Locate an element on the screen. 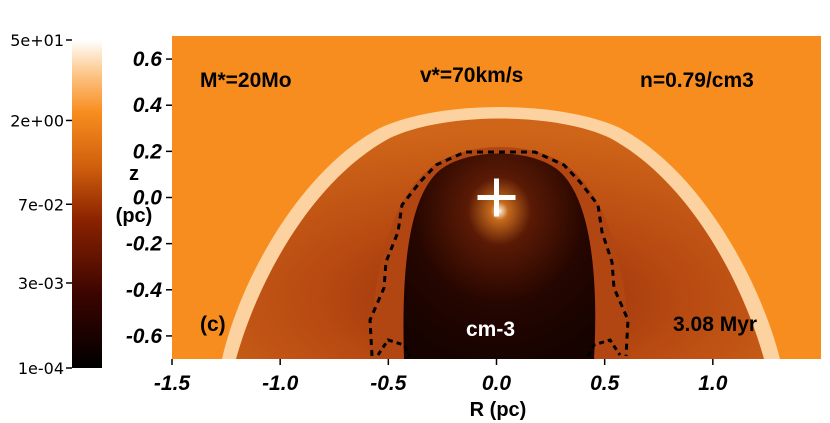 This screenshot has width=830, height=423. panel-label: (c) is located at coordinates (213, 324).